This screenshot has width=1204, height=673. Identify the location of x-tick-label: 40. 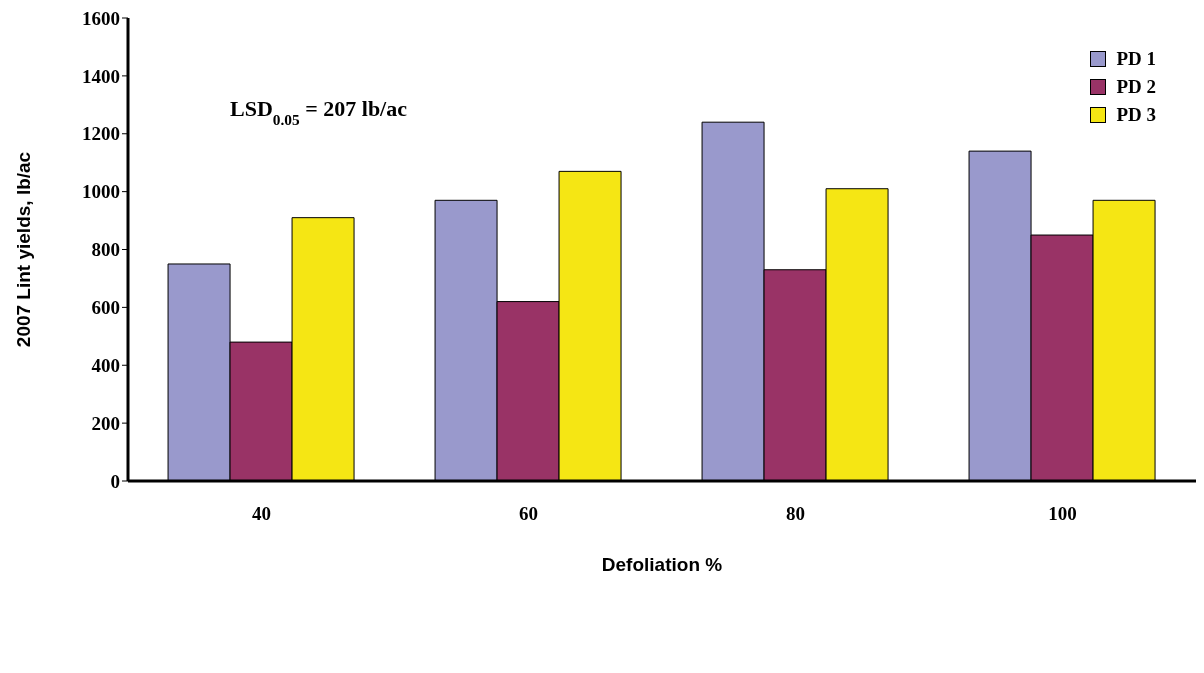
(261, 514).